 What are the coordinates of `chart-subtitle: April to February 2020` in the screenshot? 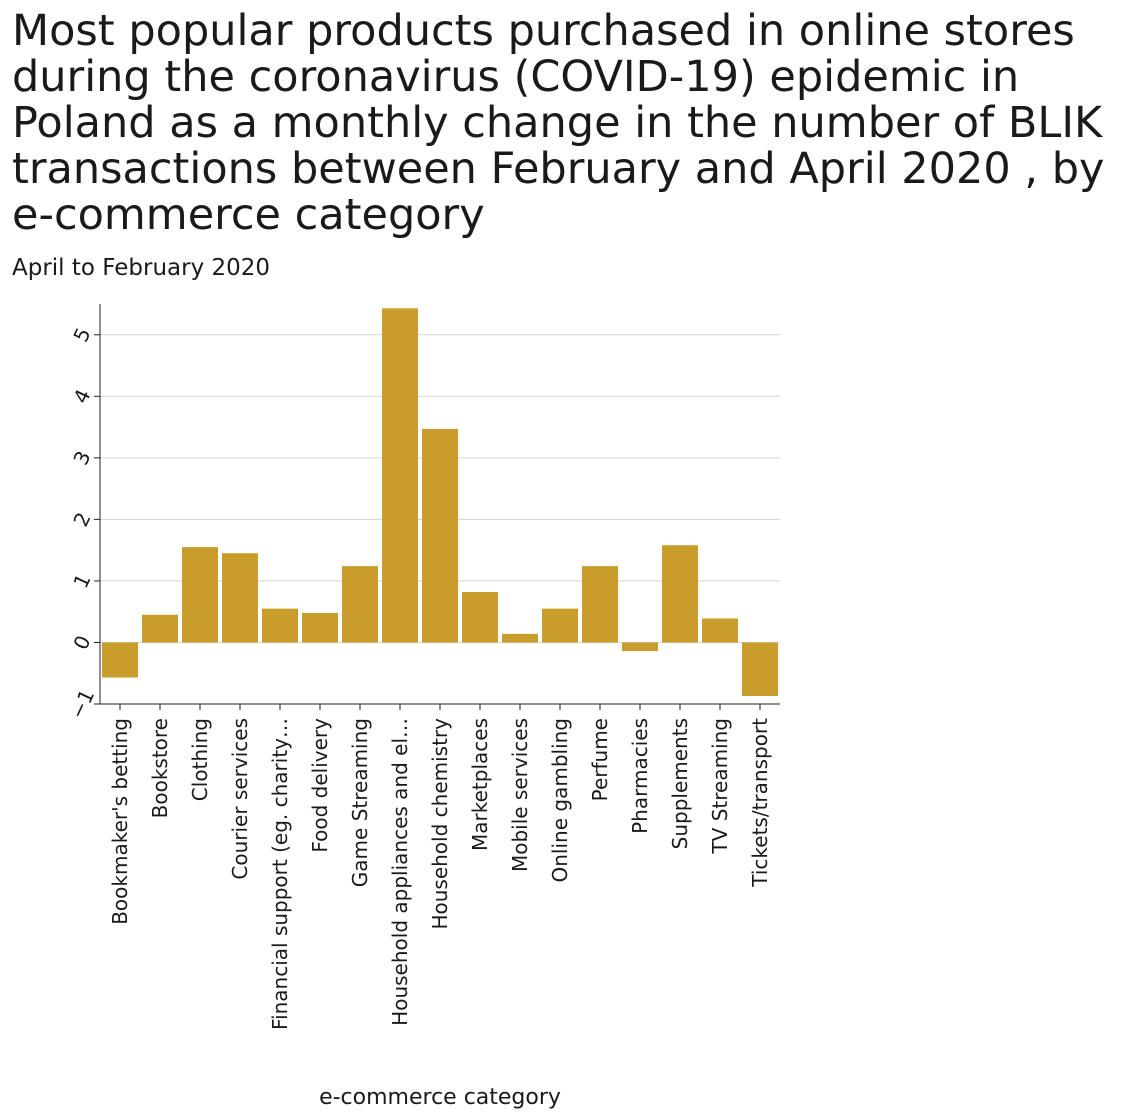 It's located at (141, 268).